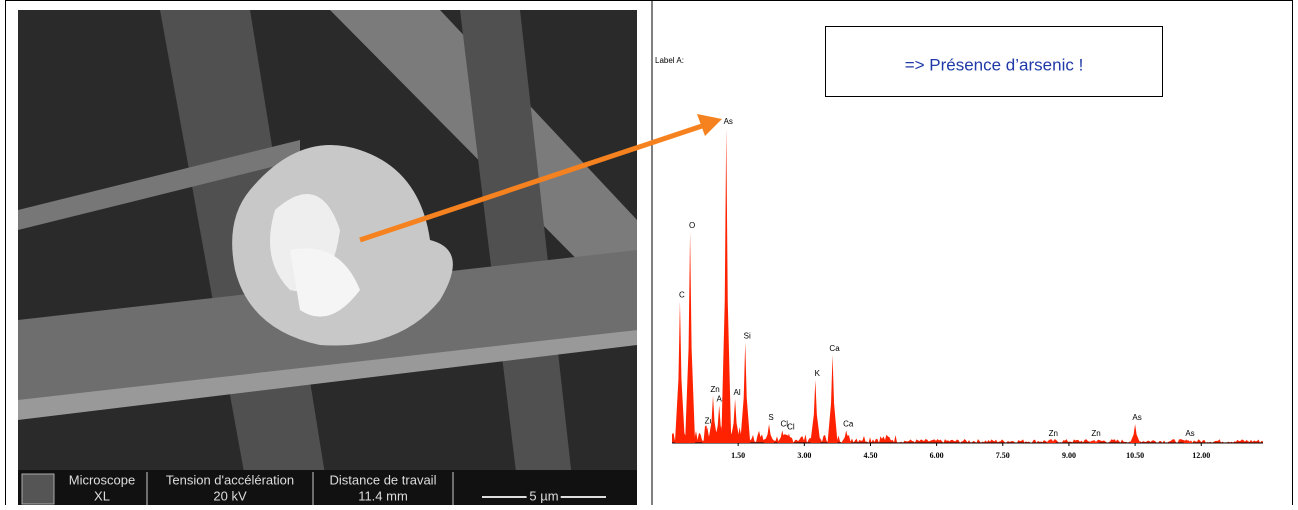 Image resolution: width=1298 pixels, height=510 pixels. What do you see at coordinates (383, 495) in the screenshot?
I see `distance-value: 11.4 mm` at bounding box center [383, 495].